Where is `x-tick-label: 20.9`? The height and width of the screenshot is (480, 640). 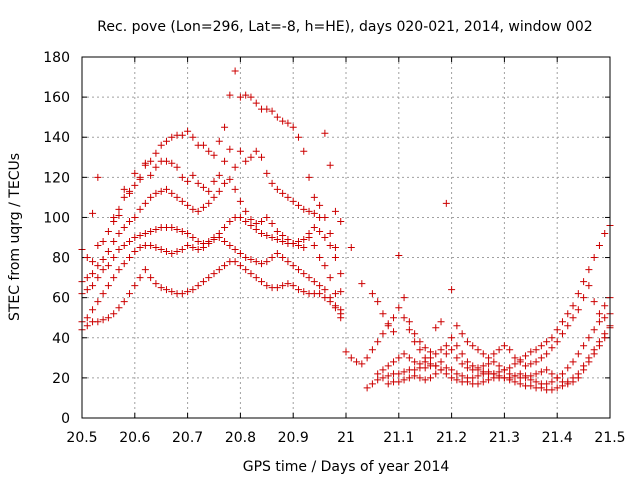
x-tick-label: 20.9 is located at coordinates (293, 438).